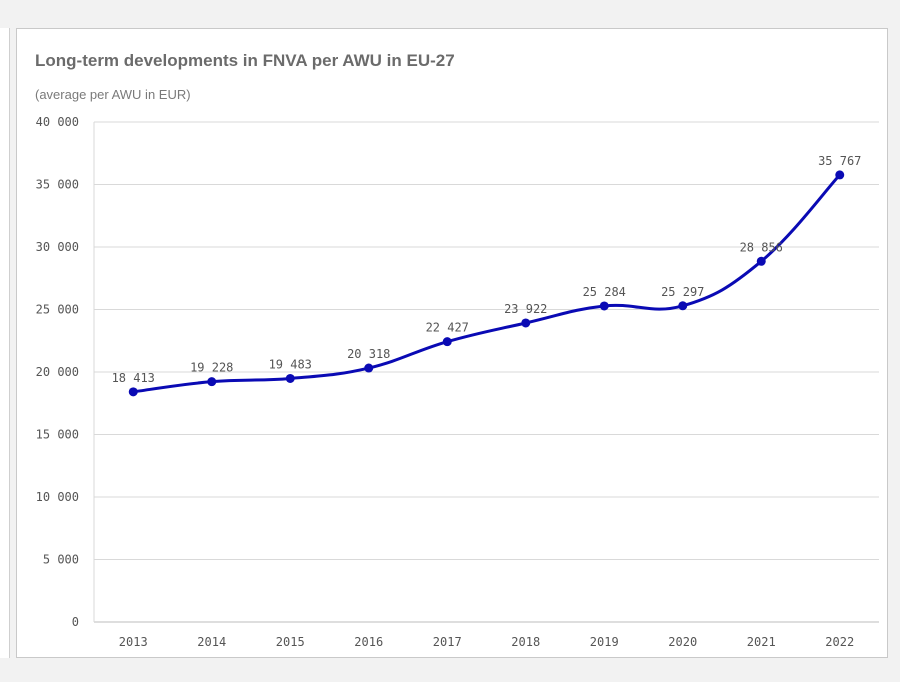 This screenshot has height=682, width=900. What do you see at coordinates (211, 368) in the screenshot?
I see `data-label: 19 228` at bounding box center [211, 368].